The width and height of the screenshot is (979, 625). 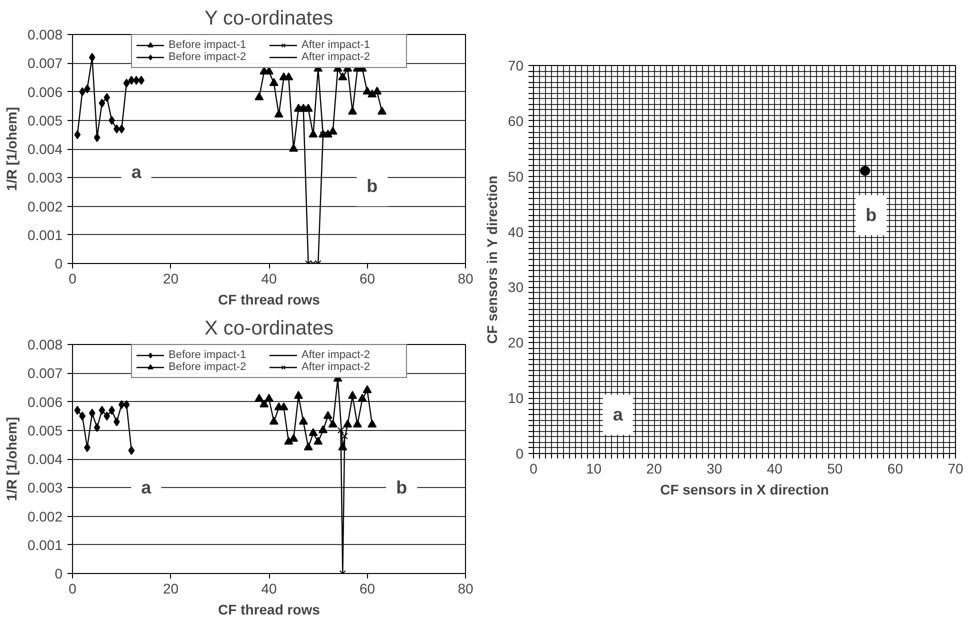 I want to click on y-tick-label: 40, so click(x=516, y=232).